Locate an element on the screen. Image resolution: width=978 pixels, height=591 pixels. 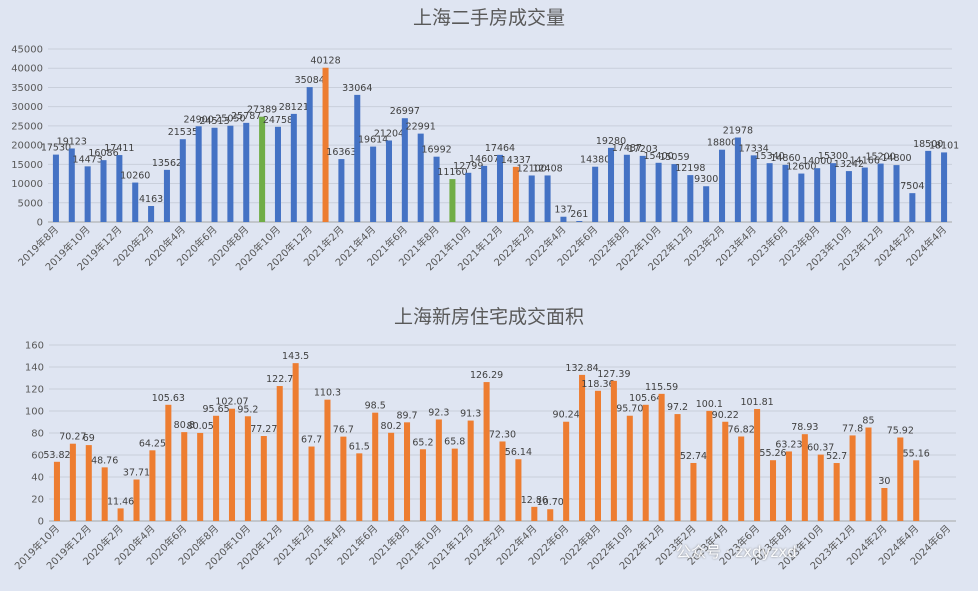
secondhand-data-label: 13242 is located at coordinates (849, 164).